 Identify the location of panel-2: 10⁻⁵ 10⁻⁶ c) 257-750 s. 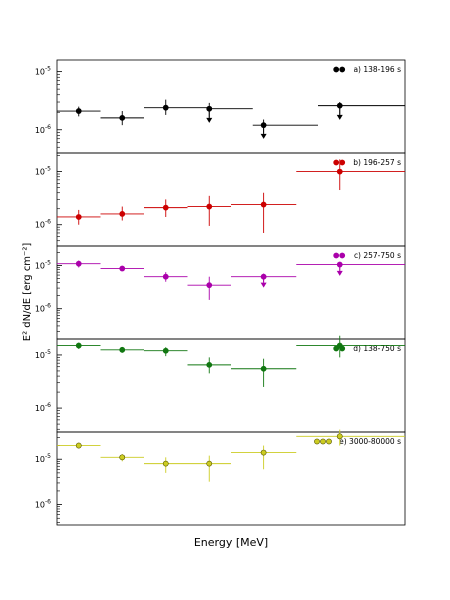
(220, 292).